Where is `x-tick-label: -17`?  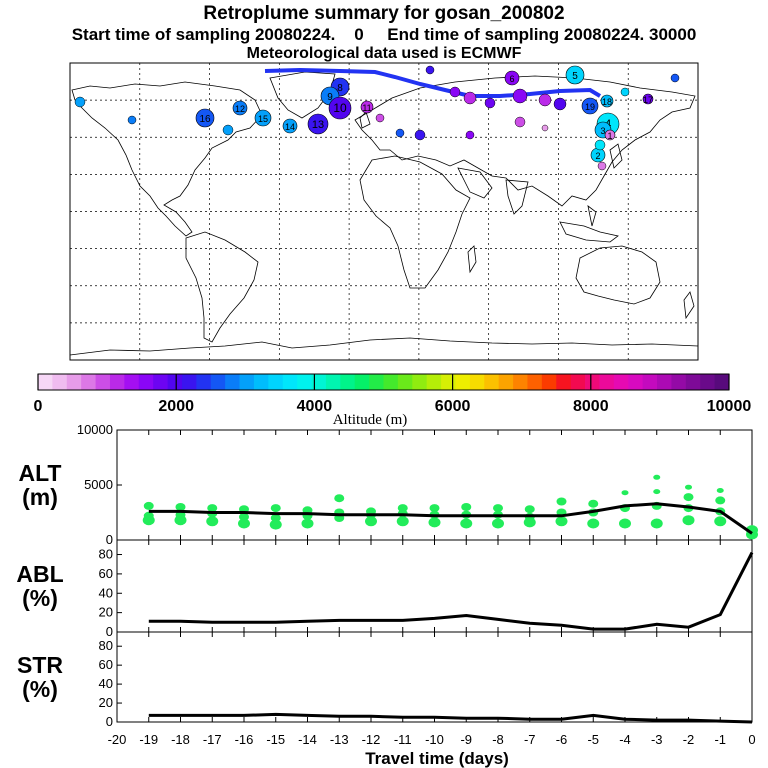 x-tick-label: -17 is located at coordinates (212, 739).